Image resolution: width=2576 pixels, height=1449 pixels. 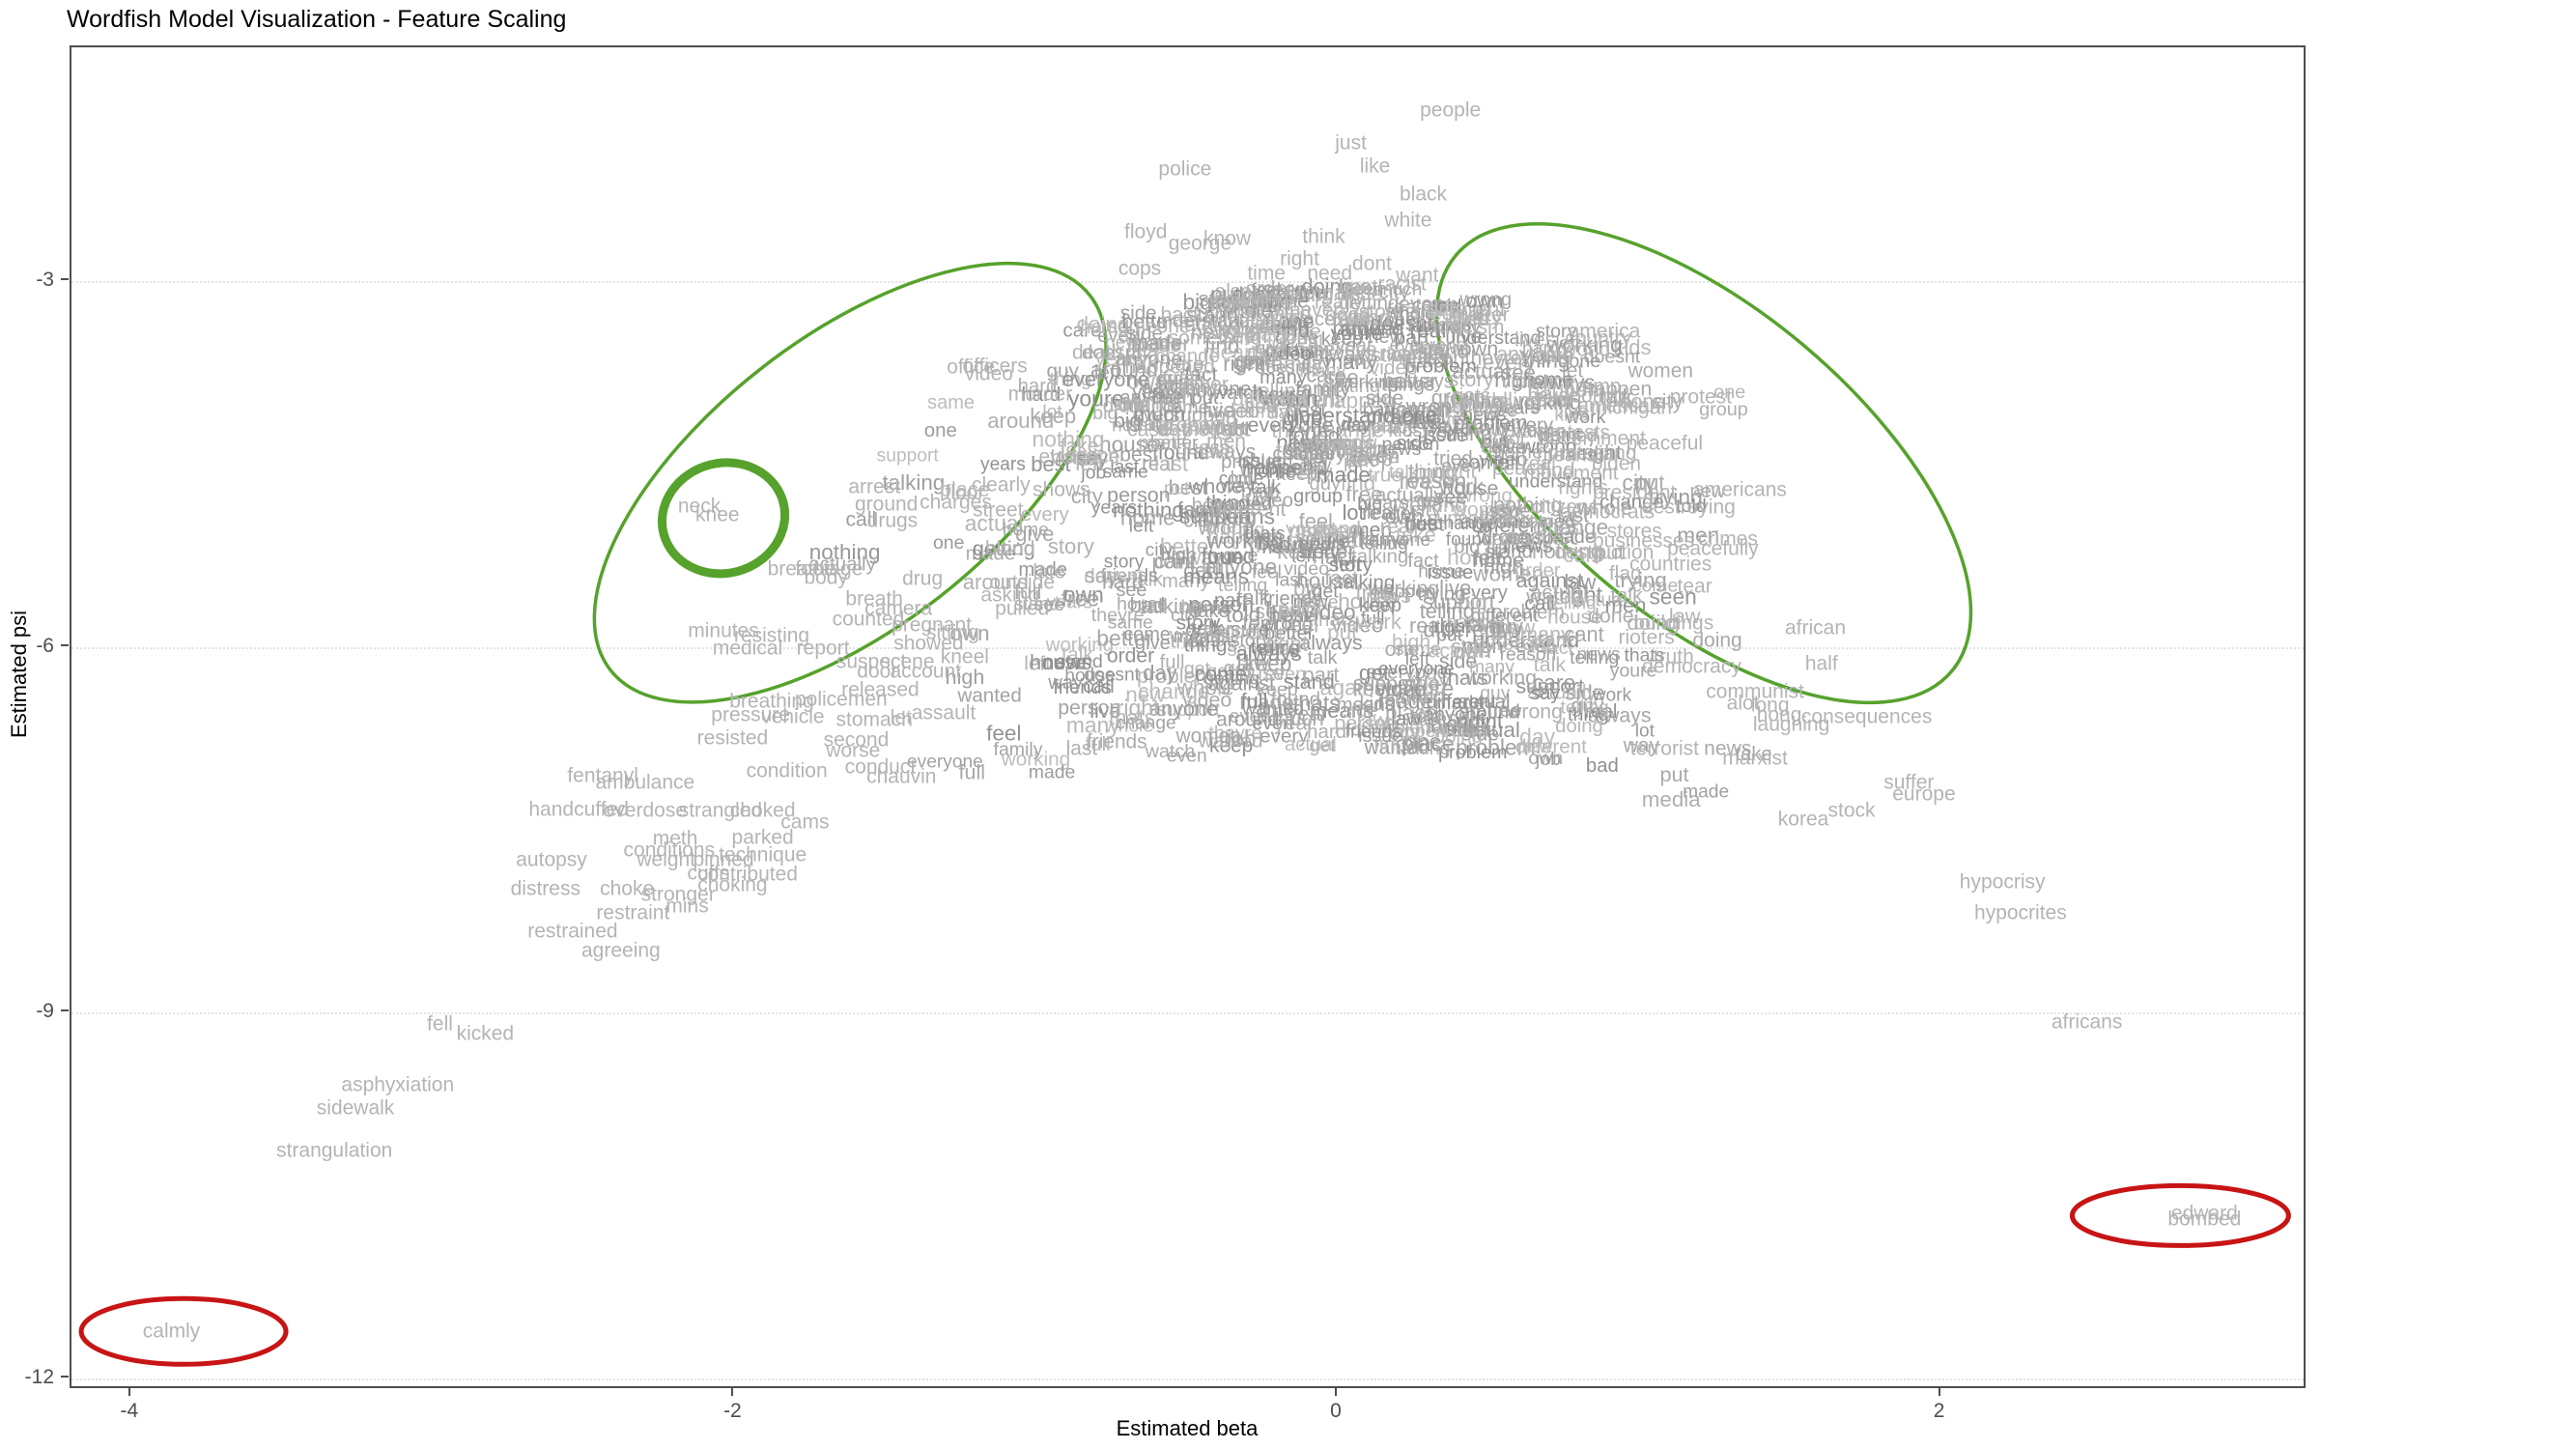 What do you see at coordinates (1341, 711) in the screenshot?
I see `dense-cloud-word: means` at bounding box center [1341, 711].